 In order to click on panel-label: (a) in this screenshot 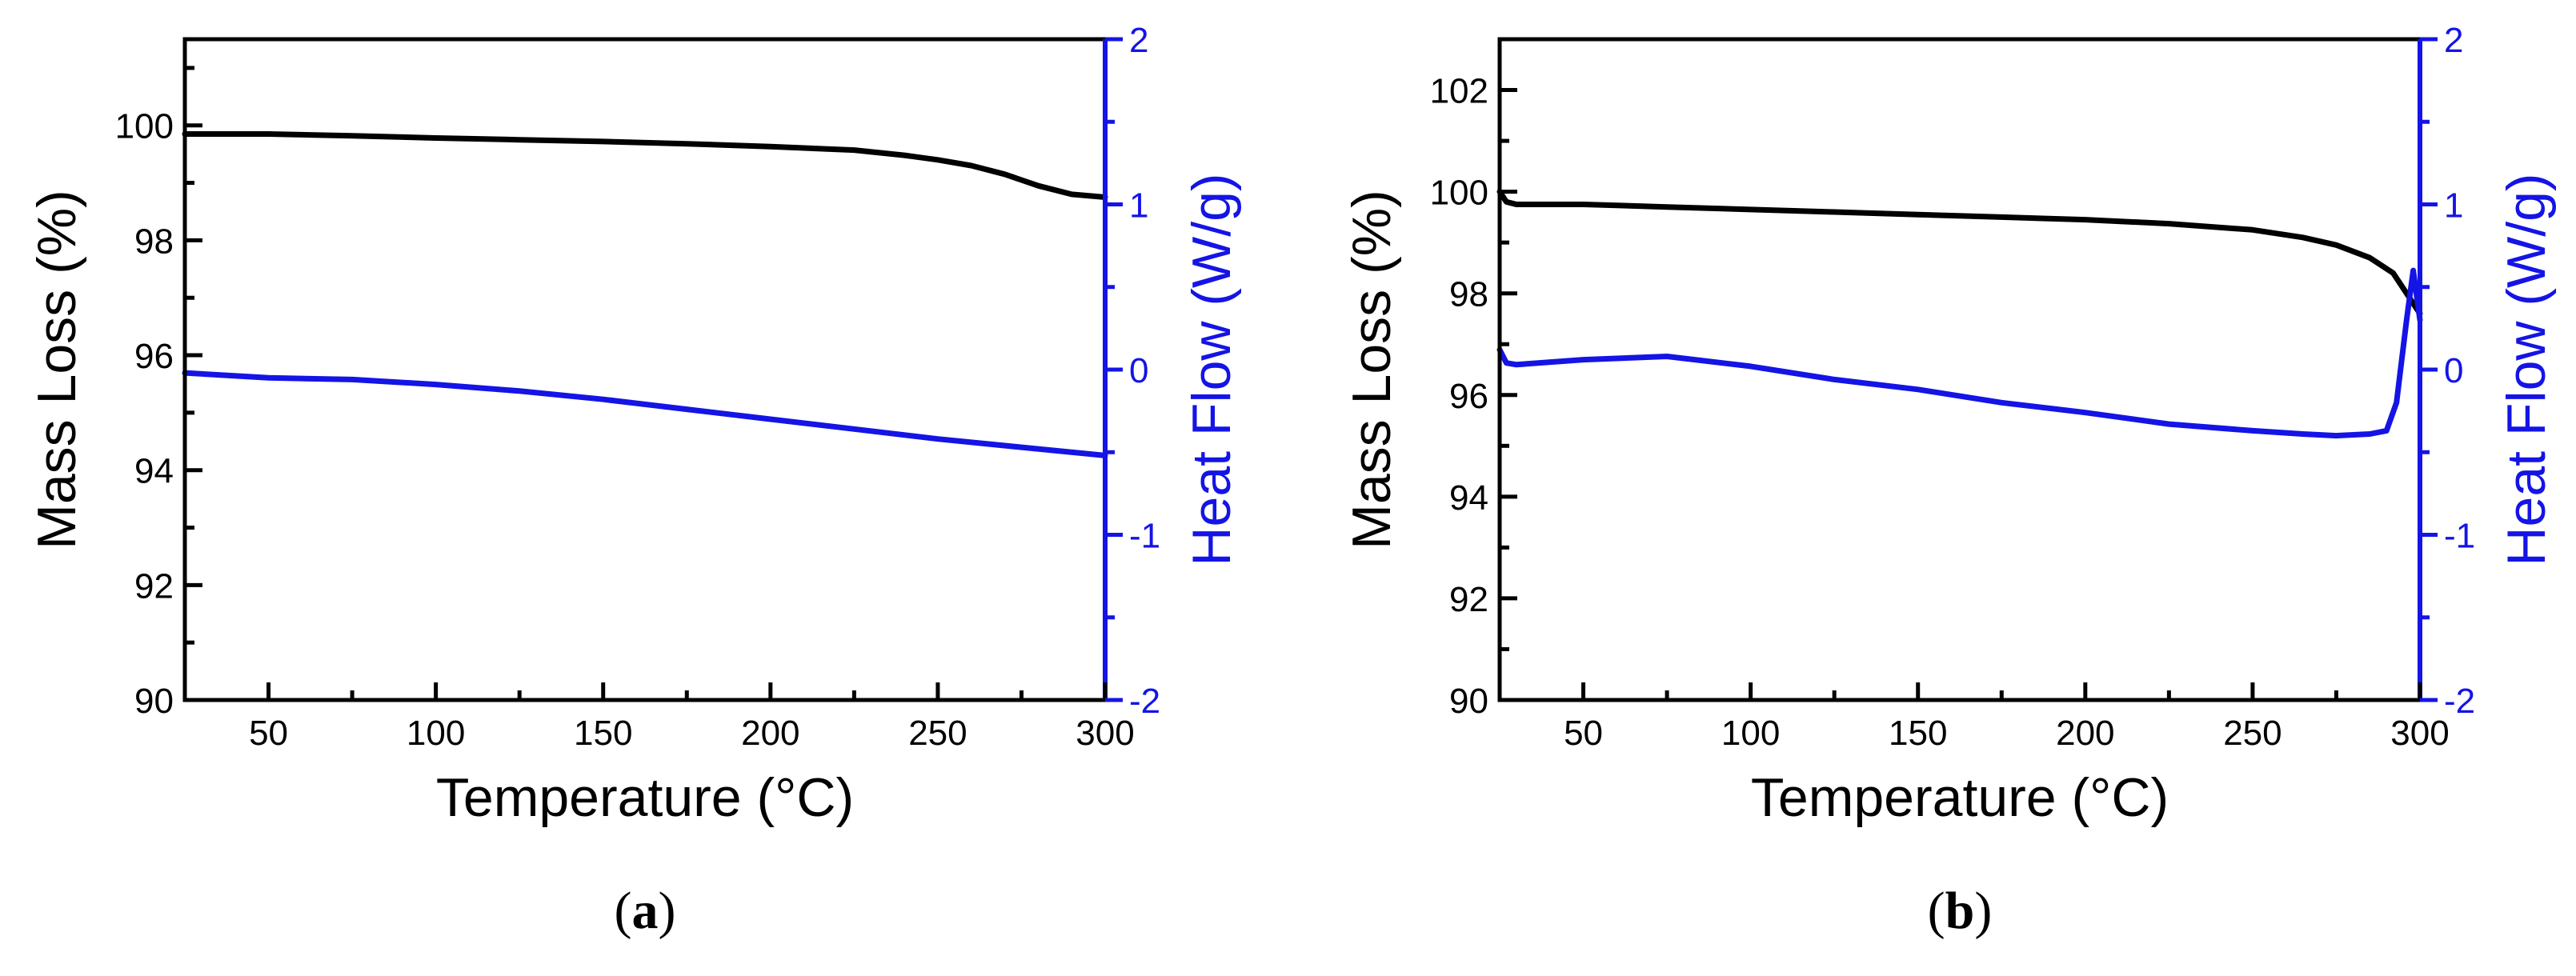, I will do `click(645, 911)`.